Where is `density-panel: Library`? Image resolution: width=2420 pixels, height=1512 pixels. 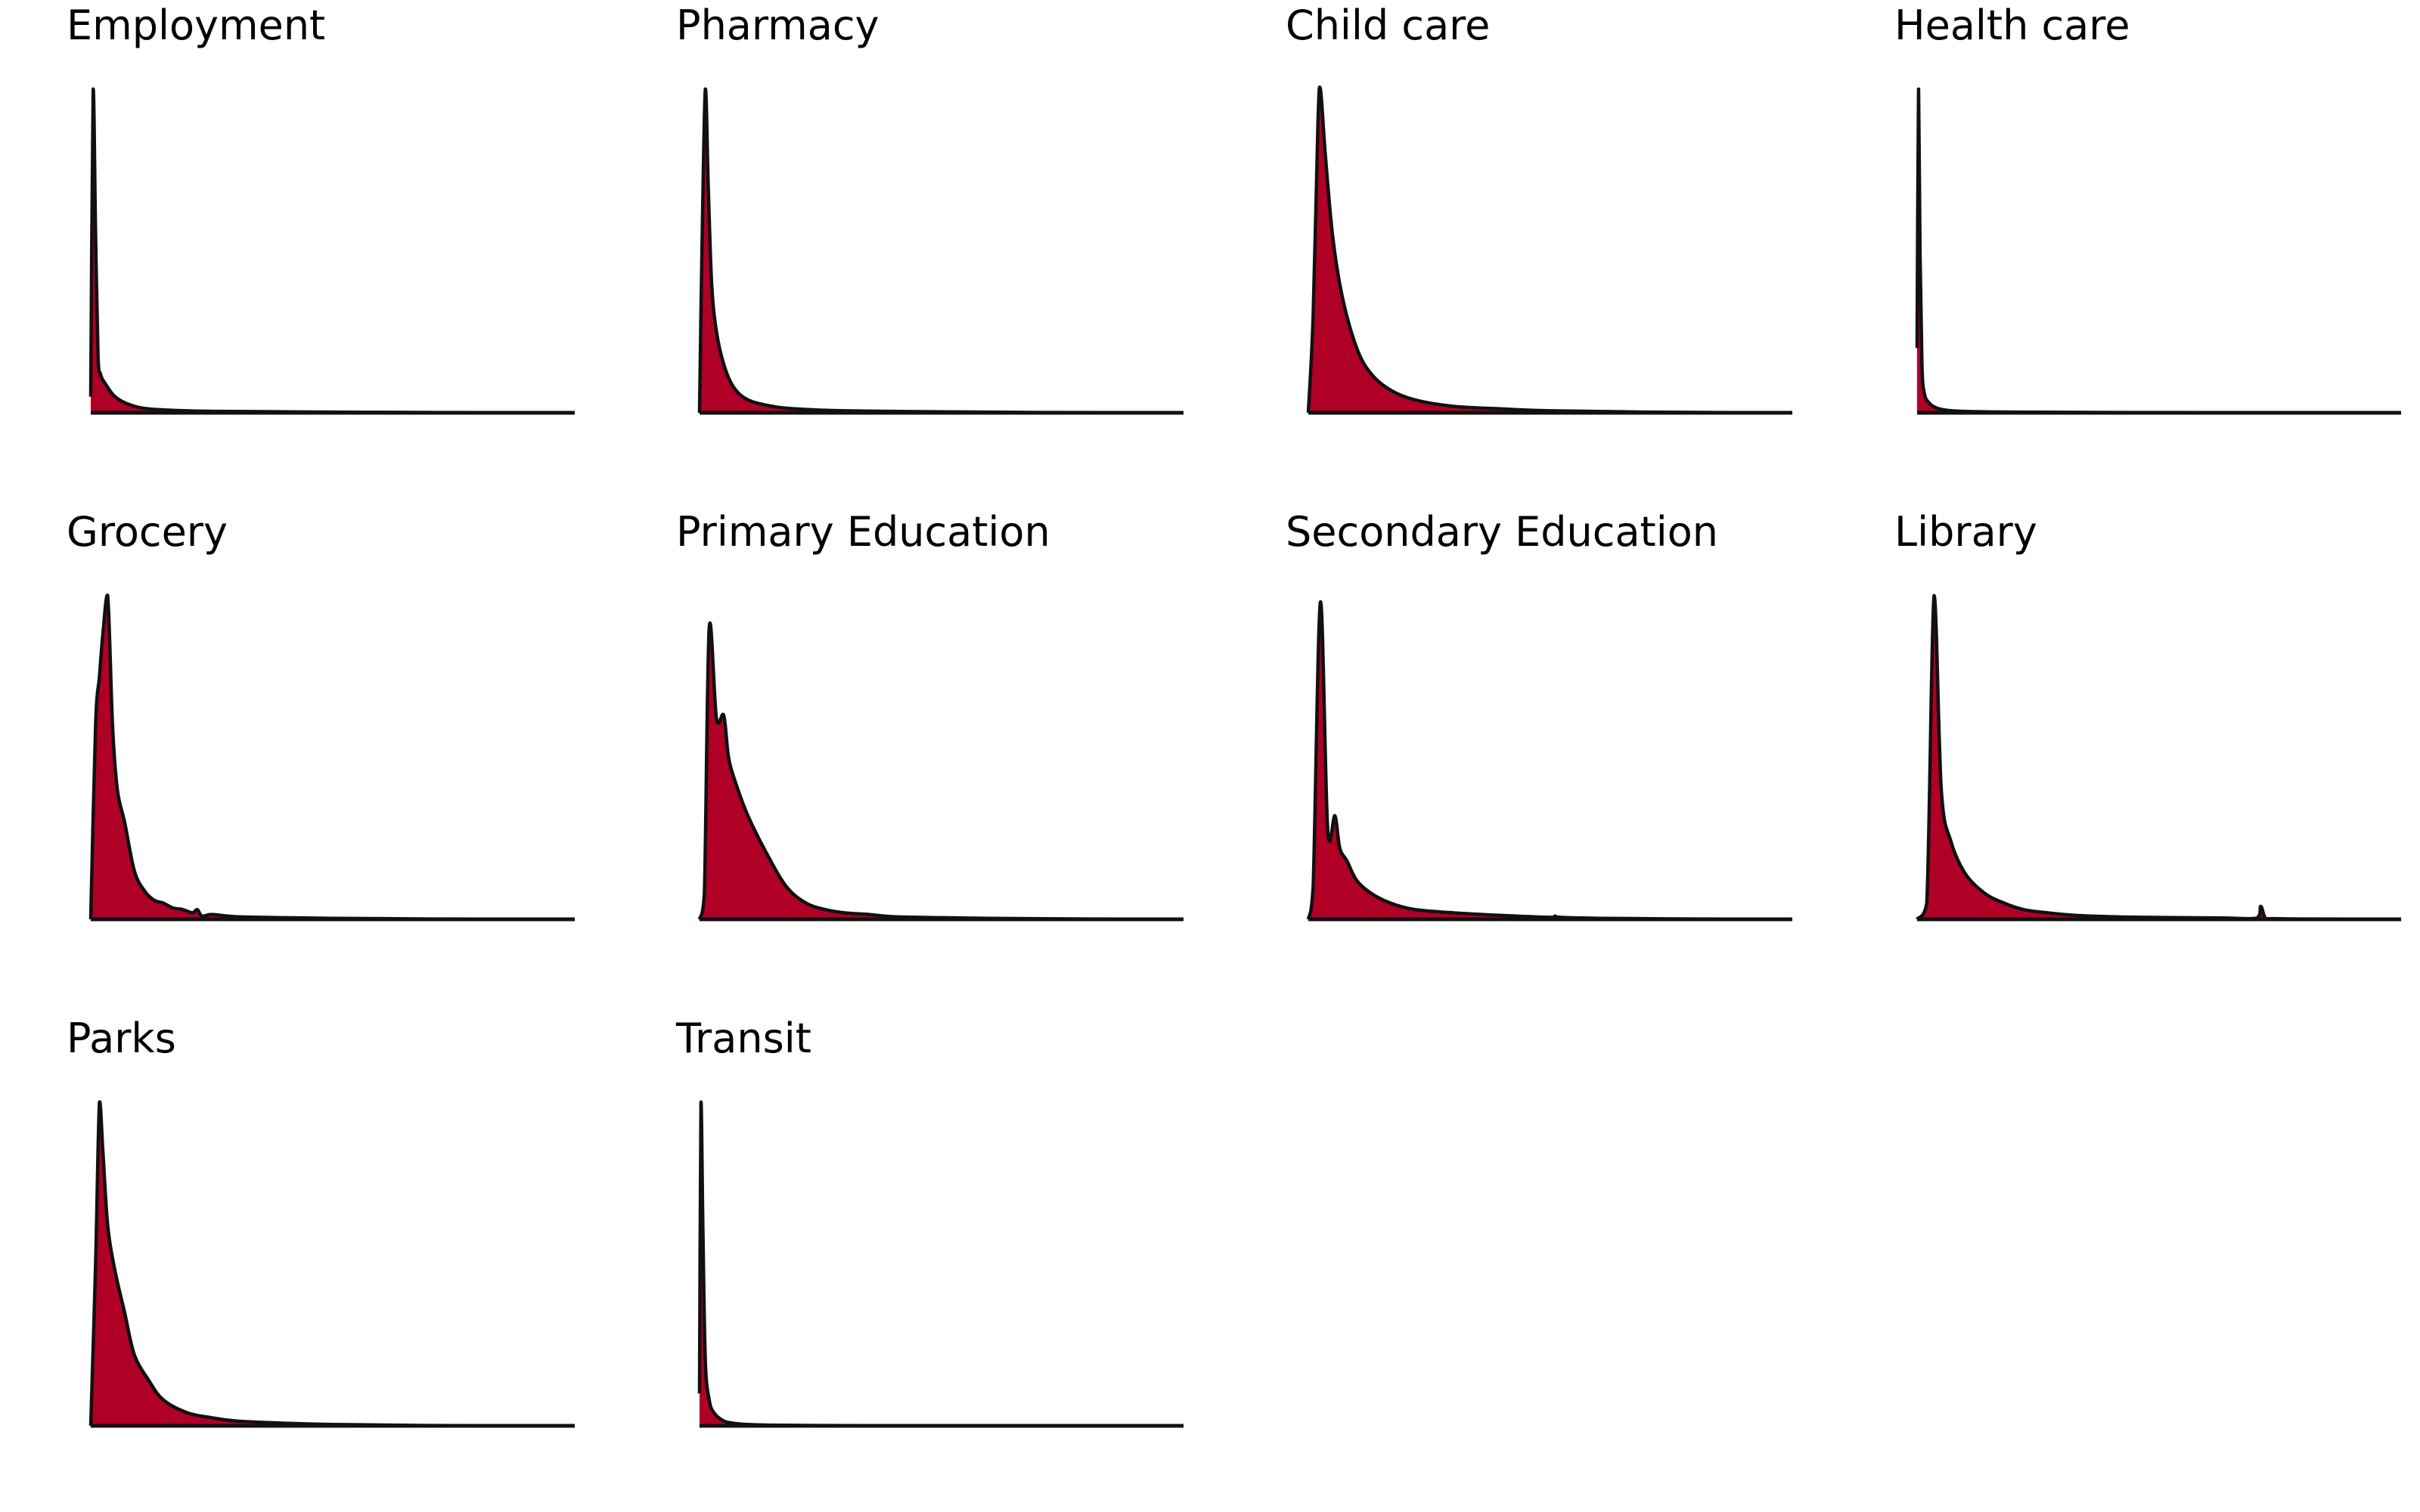
density-panel: Library is located at coordinates (2148, 715).